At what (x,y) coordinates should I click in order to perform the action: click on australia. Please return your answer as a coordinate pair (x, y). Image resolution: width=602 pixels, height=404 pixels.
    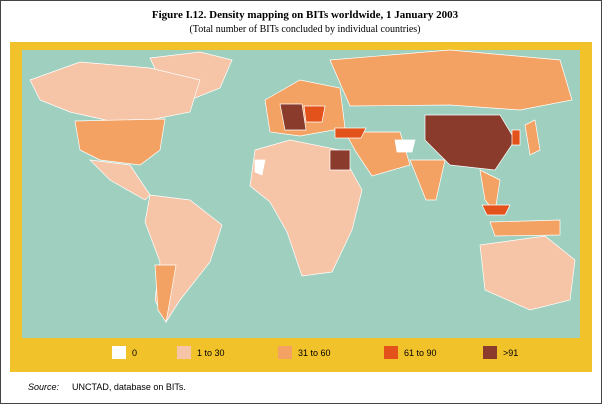
    Looking at the image, I should click on (527, 273).